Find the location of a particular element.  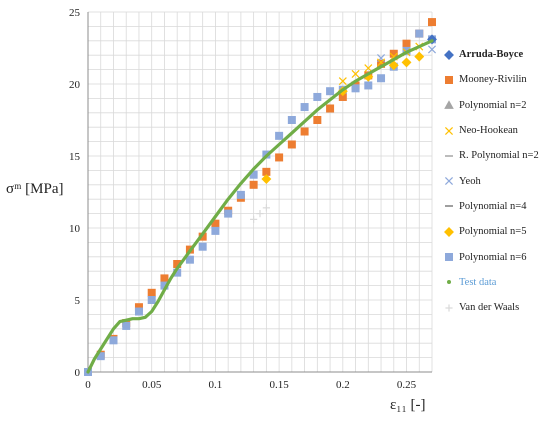

legend-item: Yeoh is located at coordinates (496, 180).